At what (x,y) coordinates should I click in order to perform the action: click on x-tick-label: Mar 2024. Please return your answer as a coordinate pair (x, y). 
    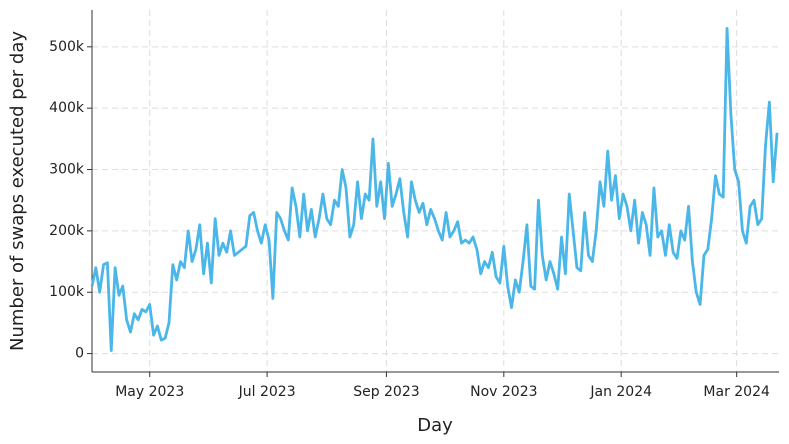
    Looking at the image, I should click on (736, 392).